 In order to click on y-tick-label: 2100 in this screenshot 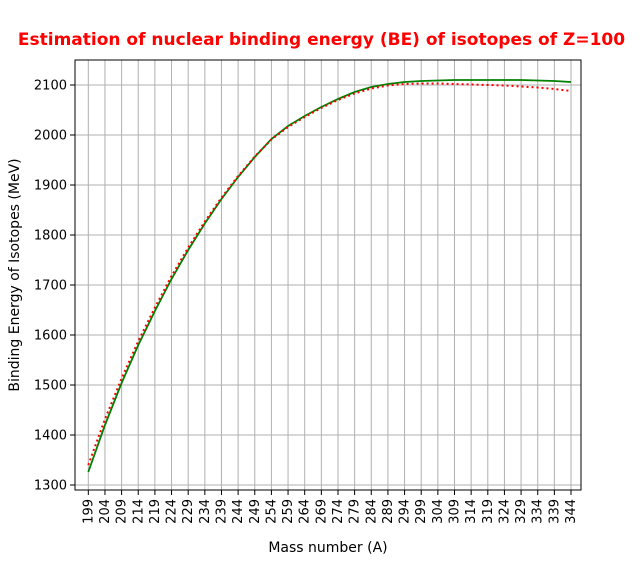, I will do `click(50, 86)`.